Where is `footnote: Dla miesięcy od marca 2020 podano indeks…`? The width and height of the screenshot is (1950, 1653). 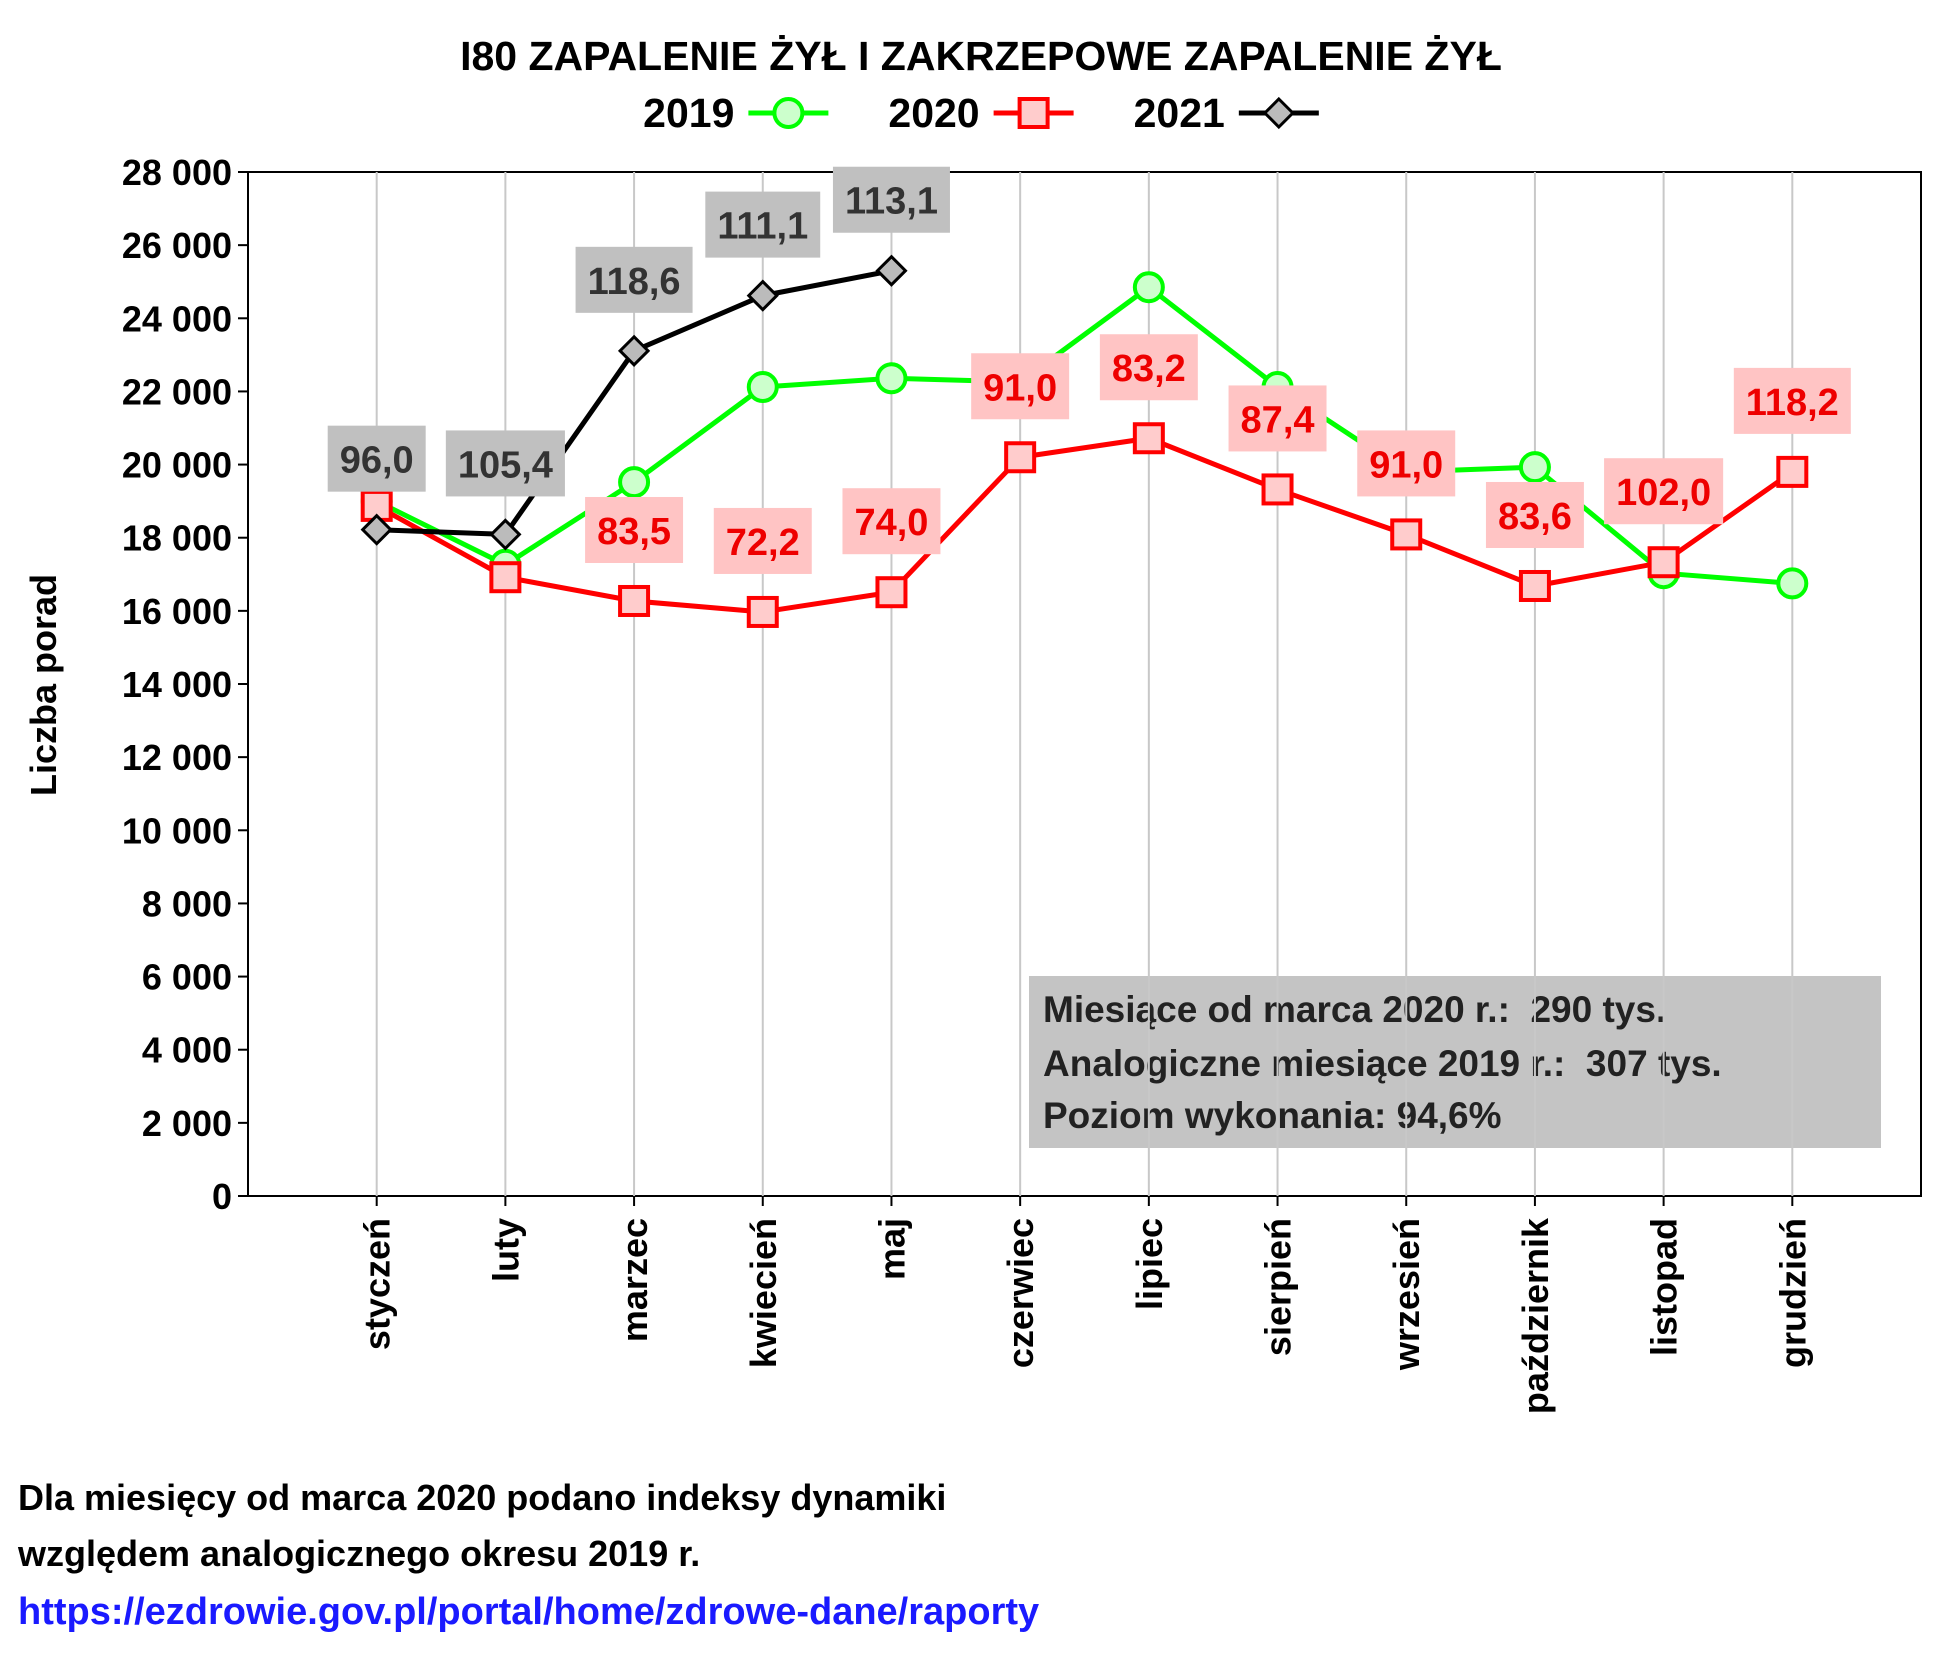 footnote: Dla miesięcy od marca 2020 podano indeks… is located at coordinates (482, 1497).